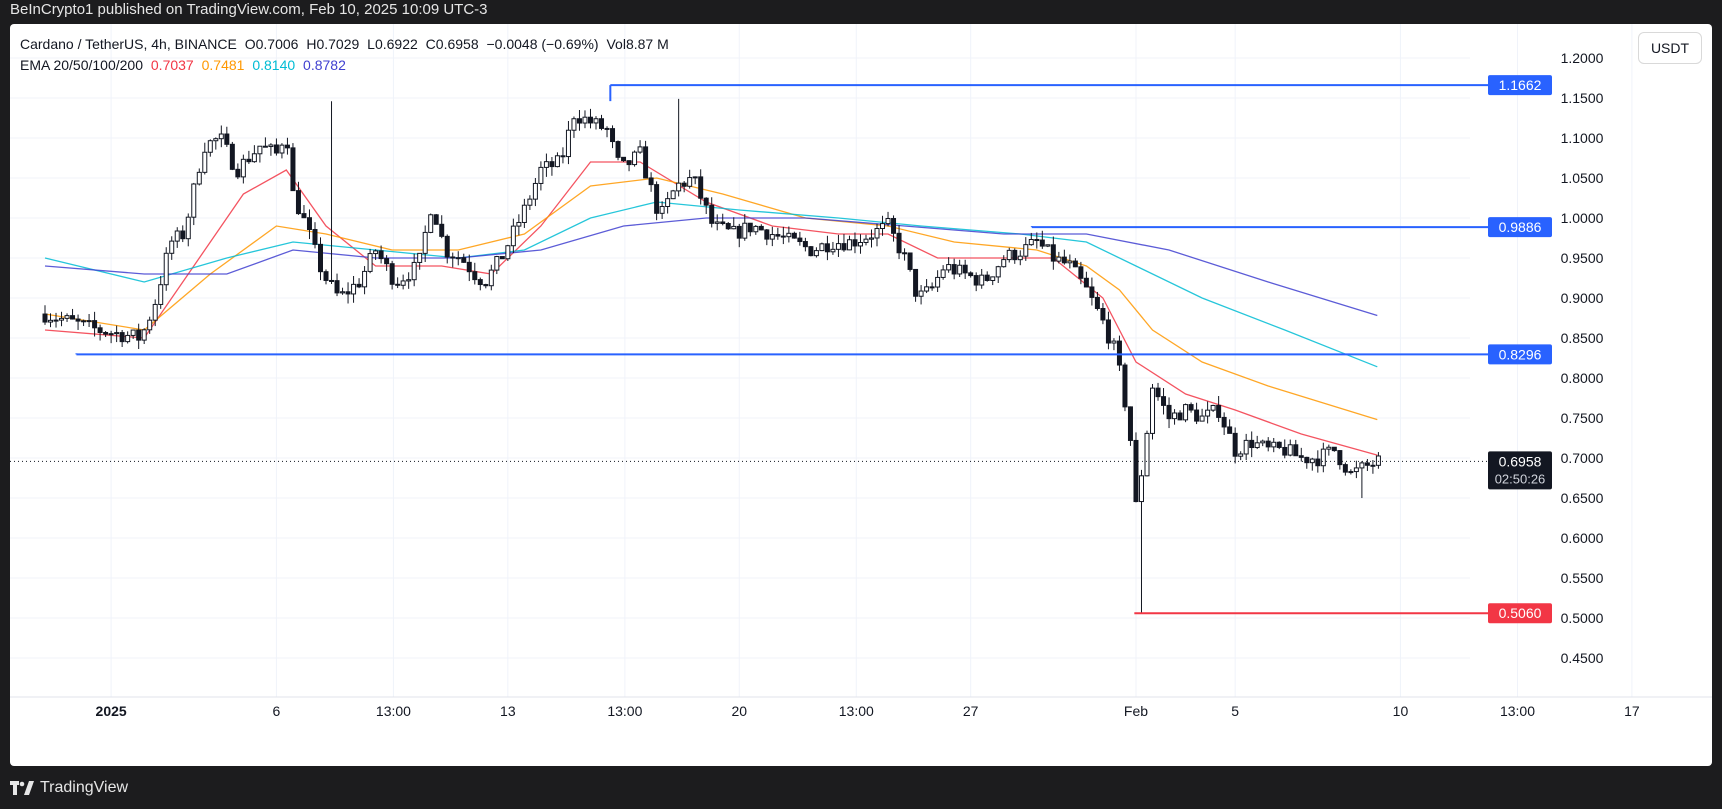 Image resolution: width=1722 pixels, height=809 pixels. What do you see at coordinates (637, 44) in the screenshot?
I see `volume-value: Vol8.87 M` at bounding box center [637, 44].